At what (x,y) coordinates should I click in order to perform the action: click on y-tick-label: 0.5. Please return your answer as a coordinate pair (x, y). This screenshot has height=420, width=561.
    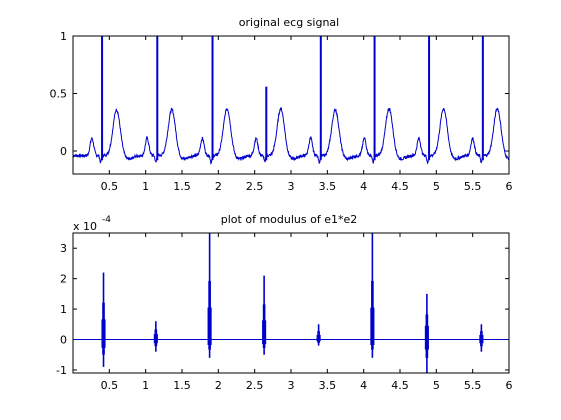
    Looking at the image, I should click on (59, 94).